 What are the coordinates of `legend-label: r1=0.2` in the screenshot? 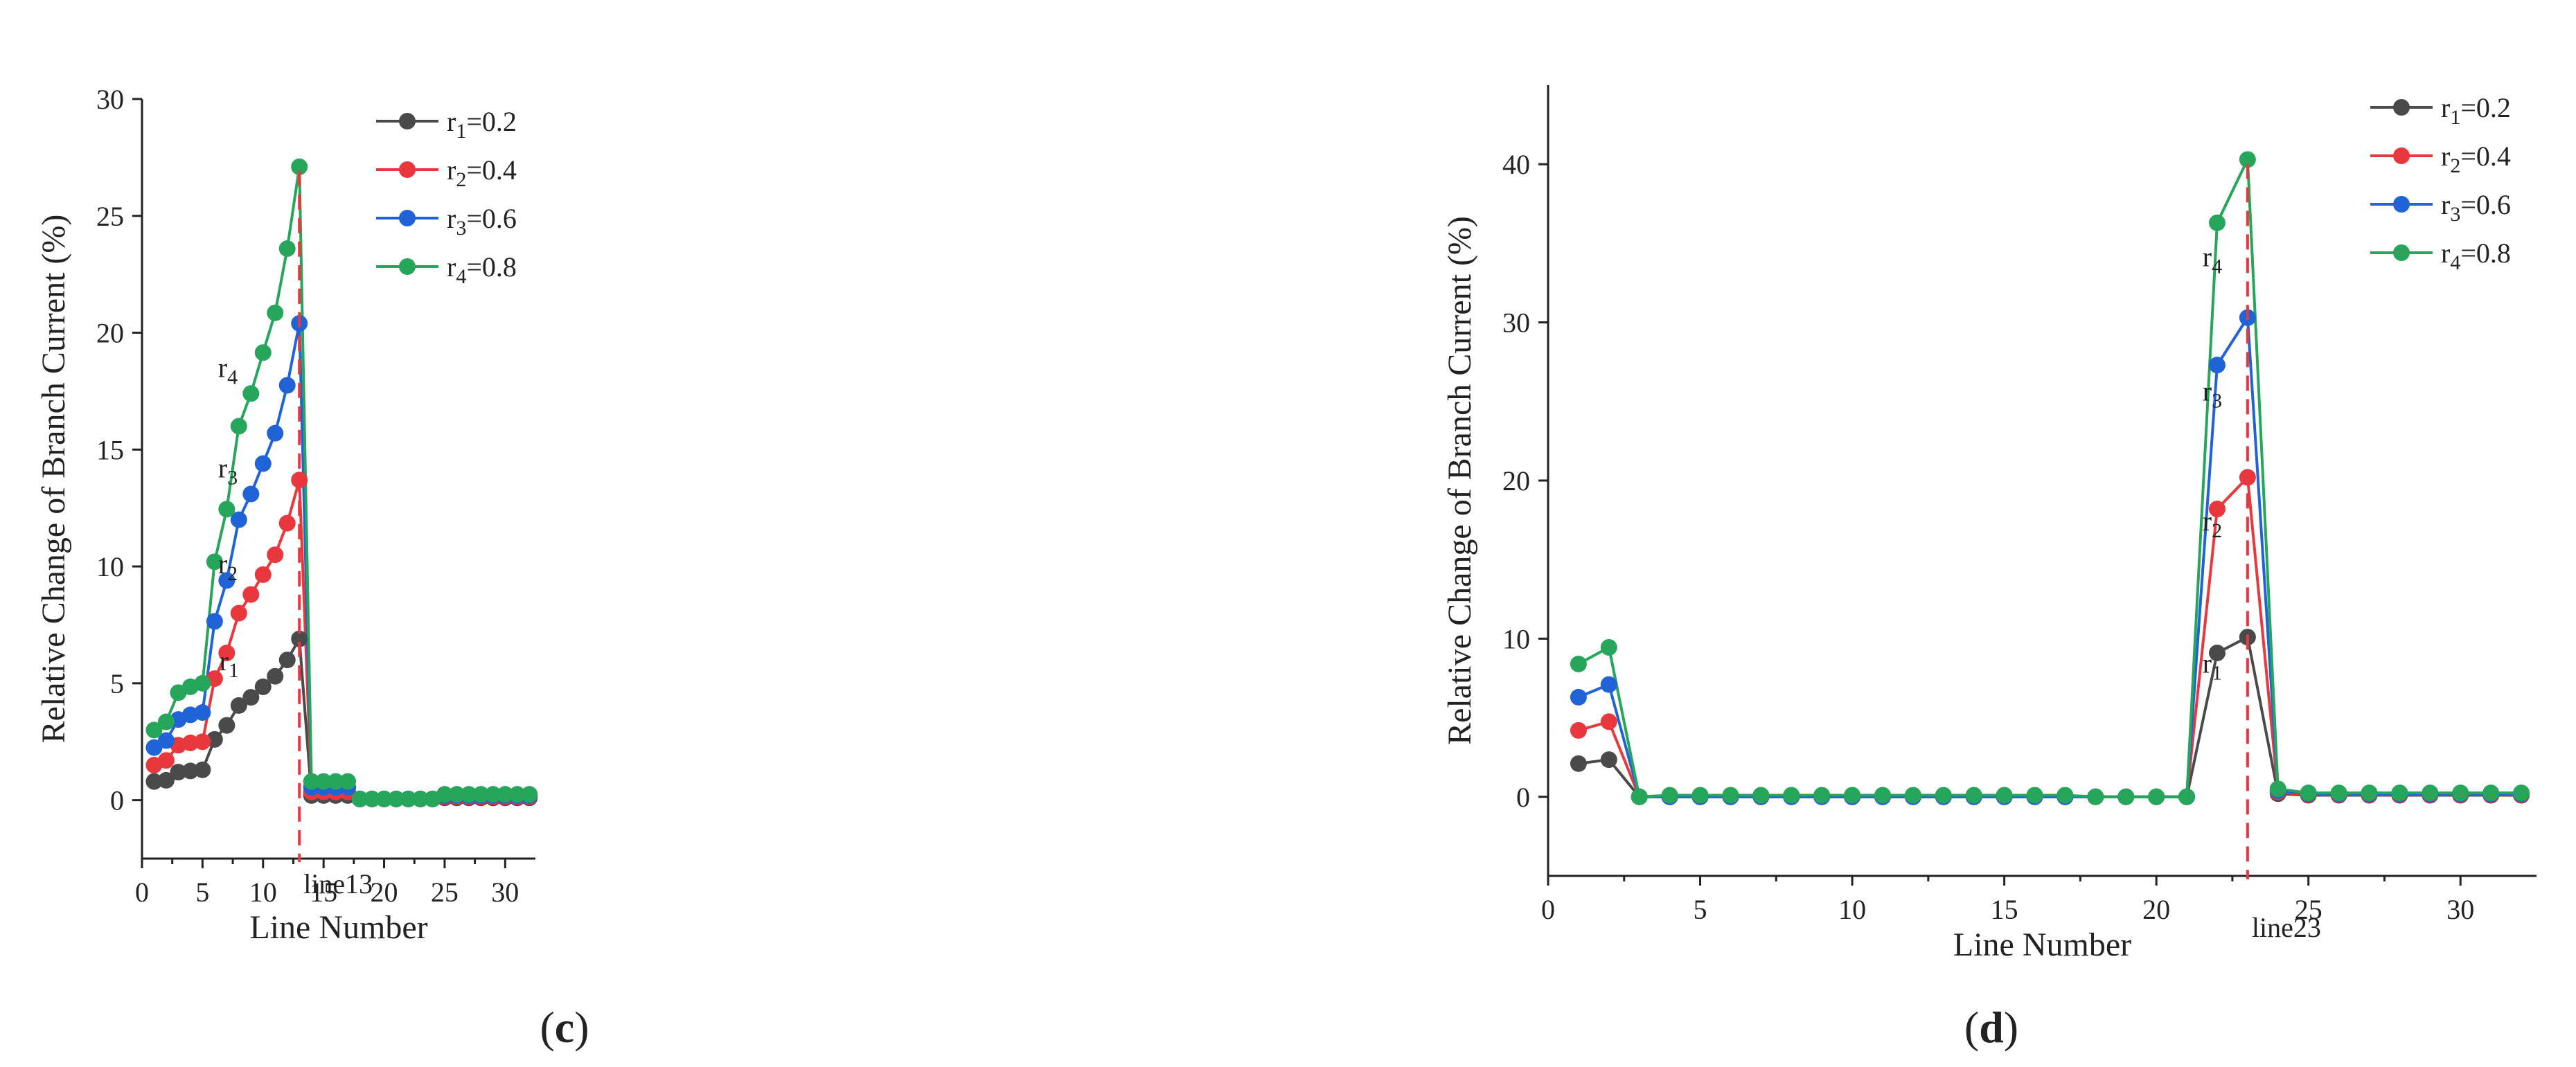 It's located at (2476, 110).